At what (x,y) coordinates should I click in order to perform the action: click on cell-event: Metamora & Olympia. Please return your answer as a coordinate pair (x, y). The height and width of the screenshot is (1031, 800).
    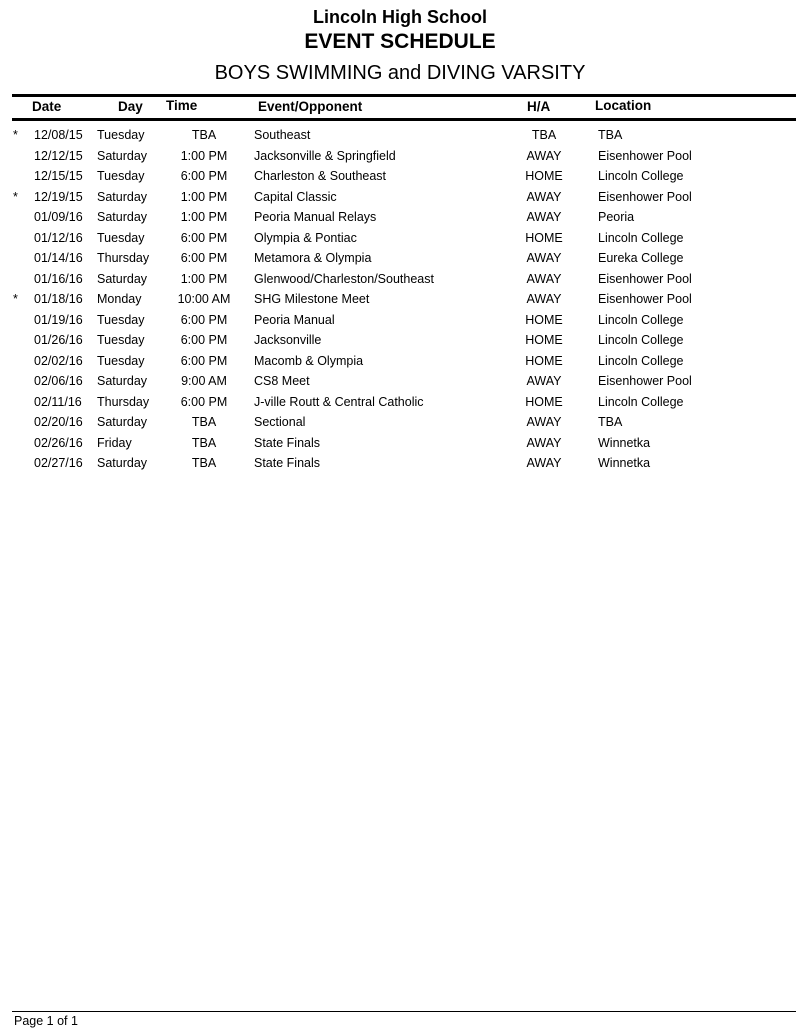
    Looking at the image, I should click on (313, 258).